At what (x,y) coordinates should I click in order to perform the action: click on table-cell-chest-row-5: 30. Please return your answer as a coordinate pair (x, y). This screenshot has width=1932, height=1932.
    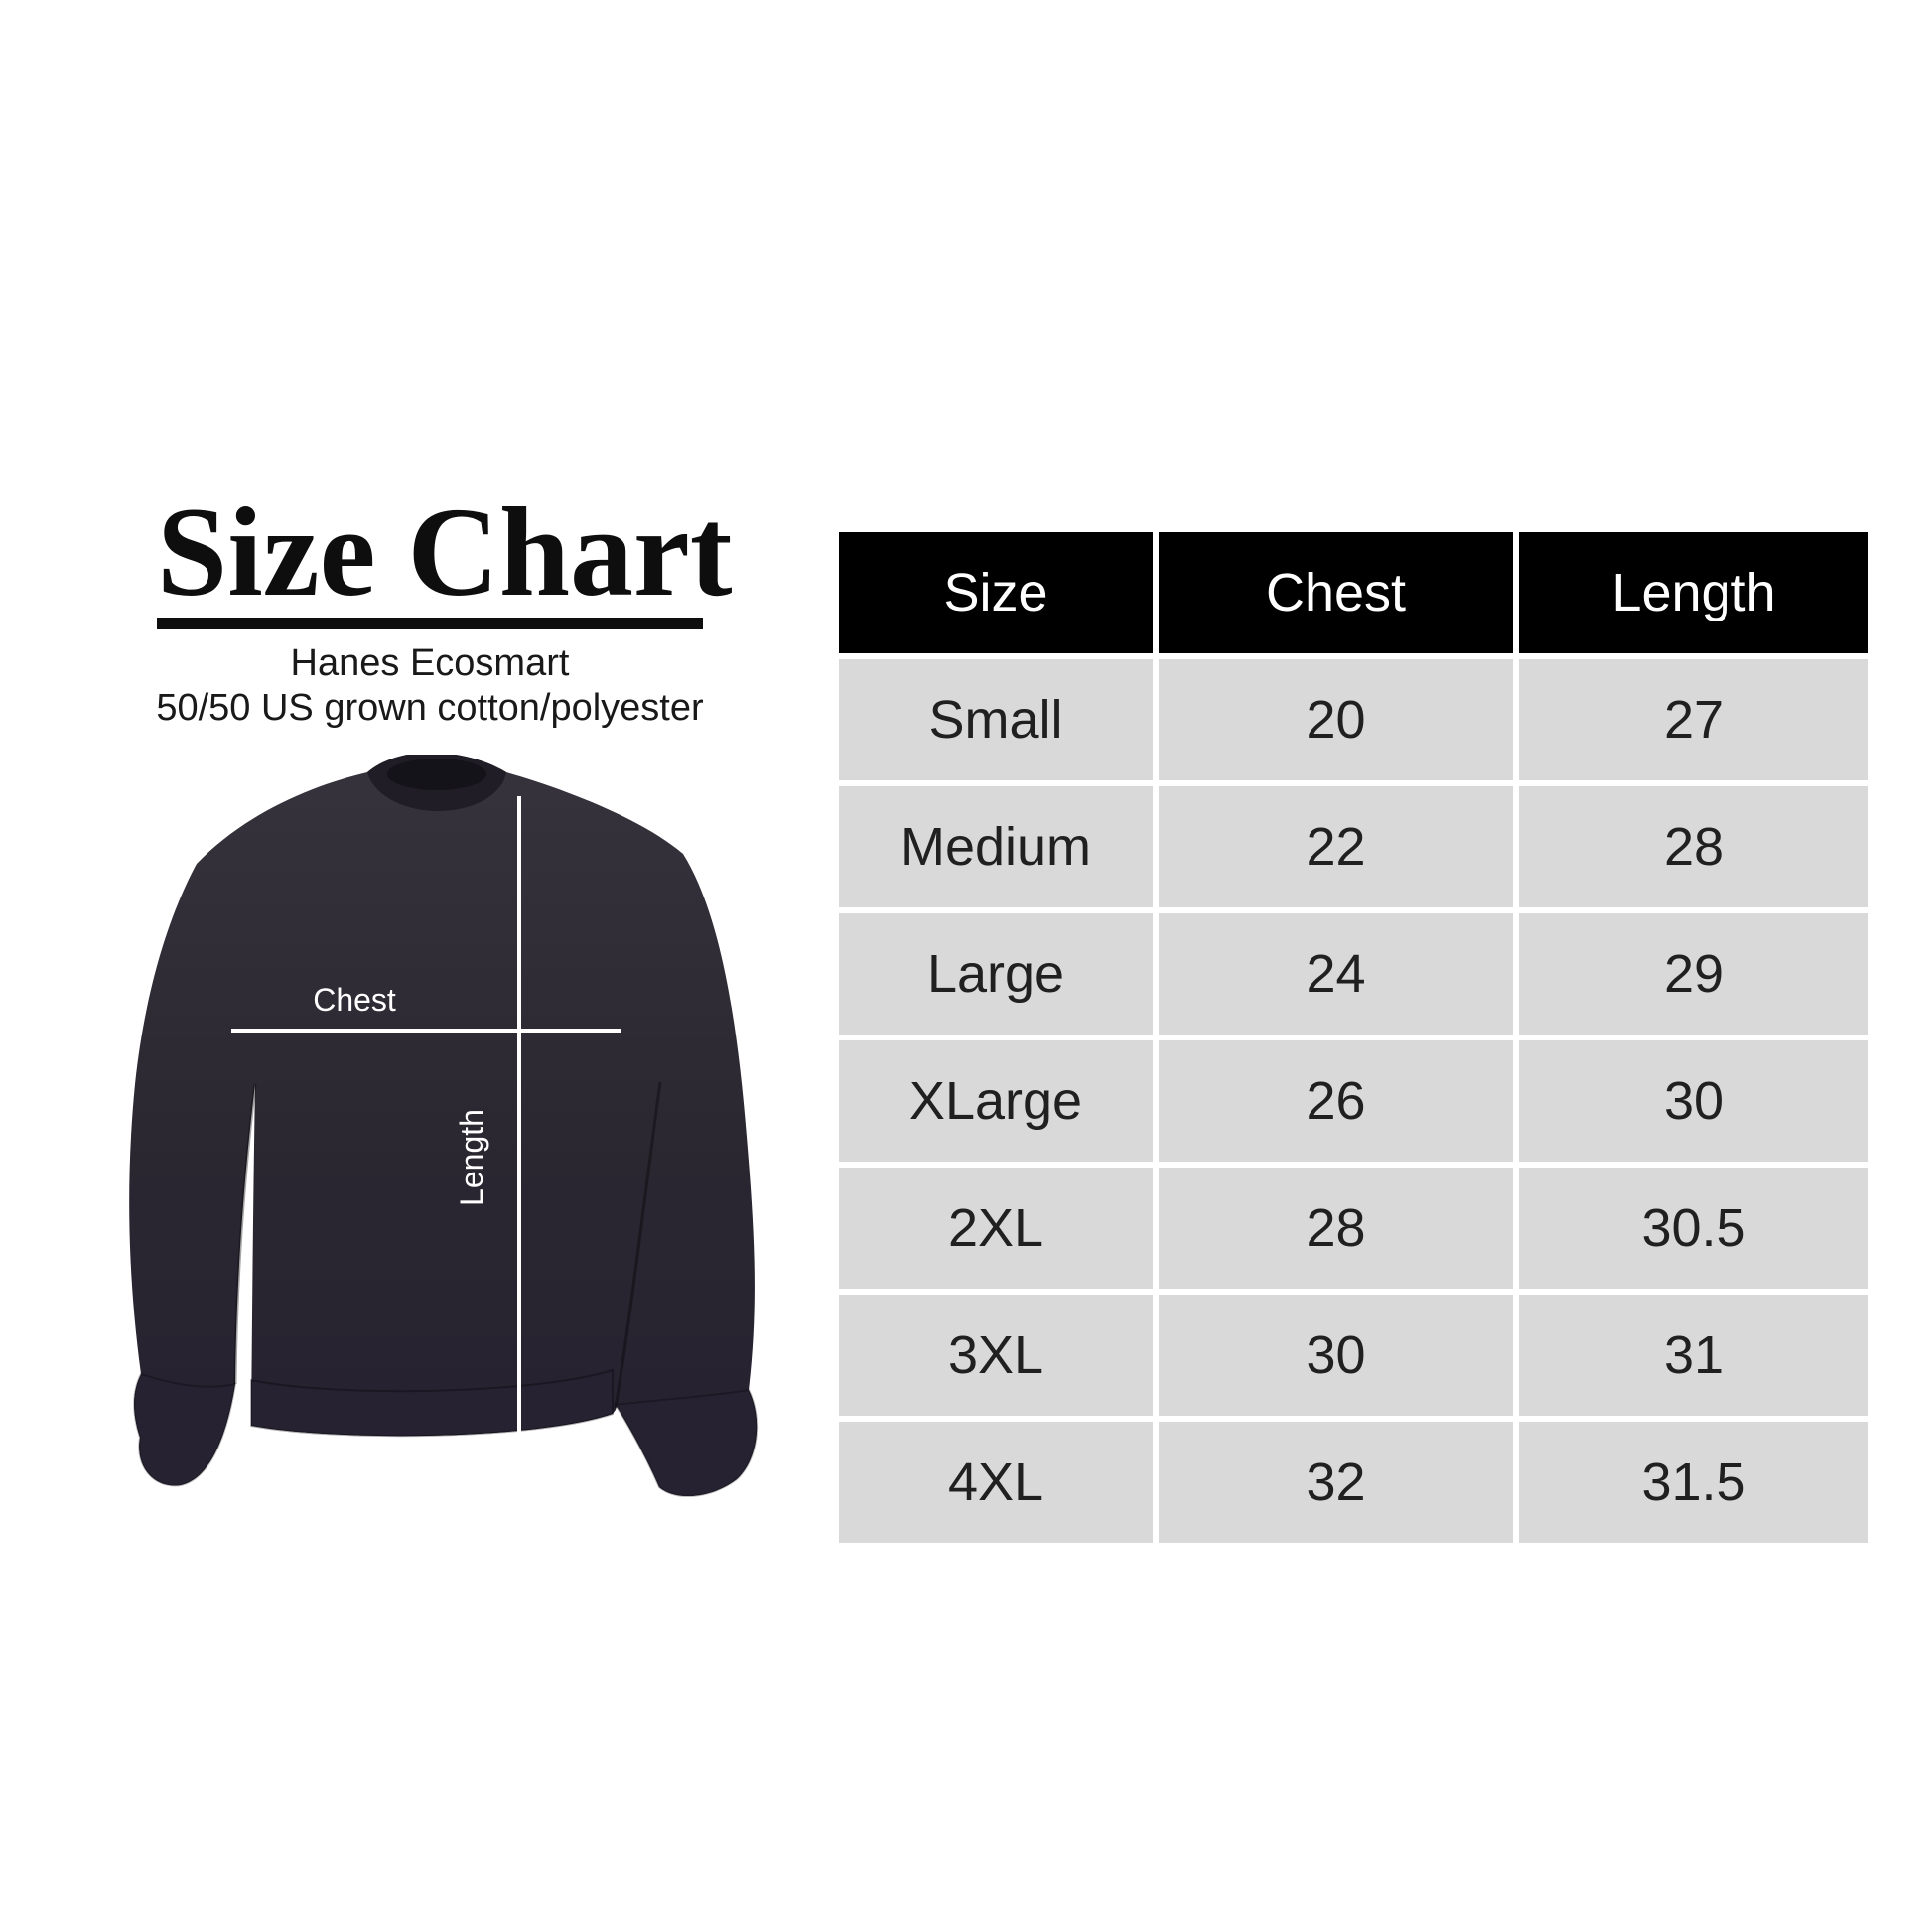
    Looking at the image, I should click on (1336, 1355).